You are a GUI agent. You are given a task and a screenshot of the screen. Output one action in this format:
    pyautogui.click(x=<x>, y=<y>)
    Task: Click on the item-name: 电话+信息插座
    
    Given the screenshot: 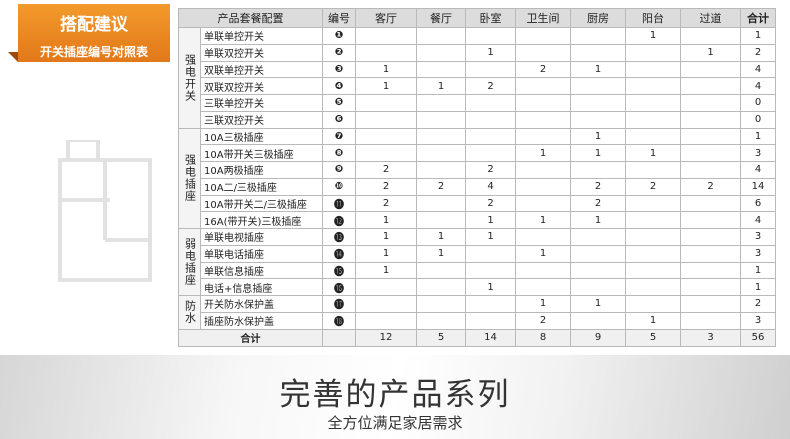 What is the action you would take?
    pyautogui.click(x=261, y=287)
    